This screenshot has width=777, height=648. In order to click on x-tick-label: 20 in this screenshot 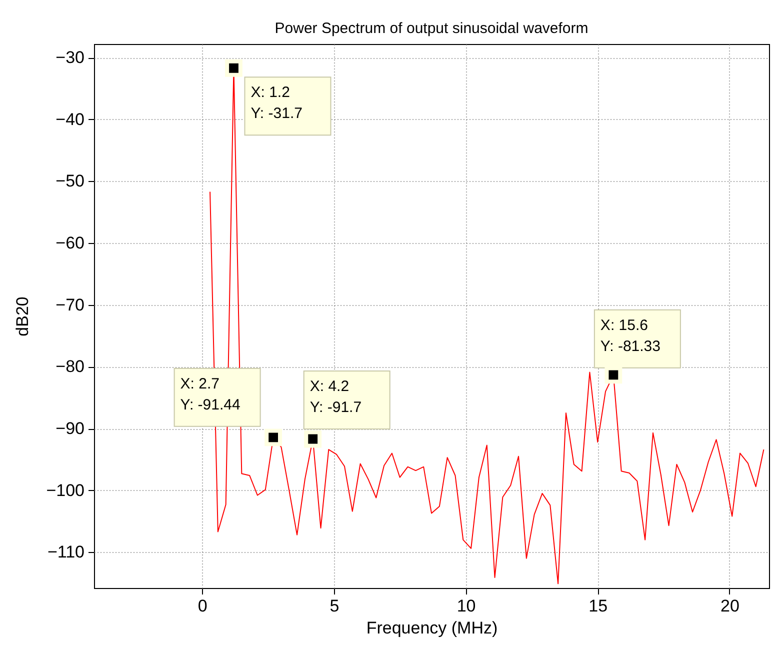, I will do `click(730, 606)`.